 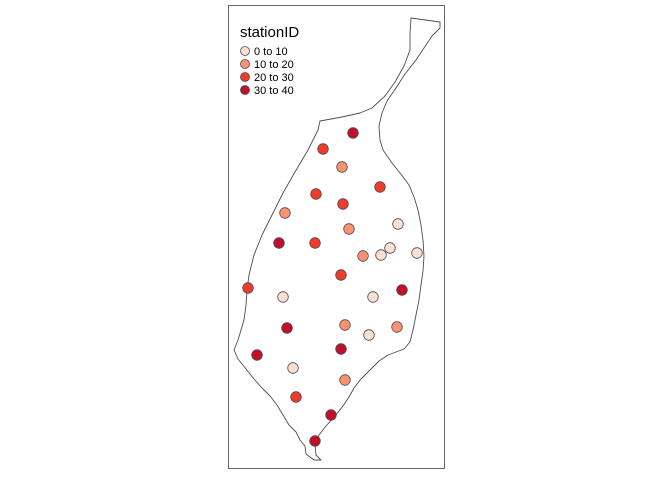 I want to click on legend-label-3: 30 to 40, so click(x=274, y=91).